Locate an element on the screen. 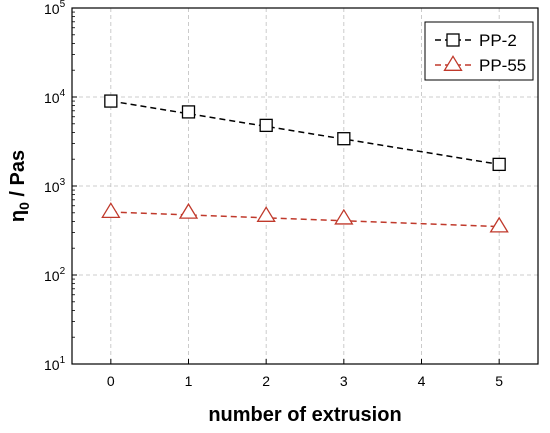  x-axis-title-text: number of extrusion is located at coordinates (304, 415).